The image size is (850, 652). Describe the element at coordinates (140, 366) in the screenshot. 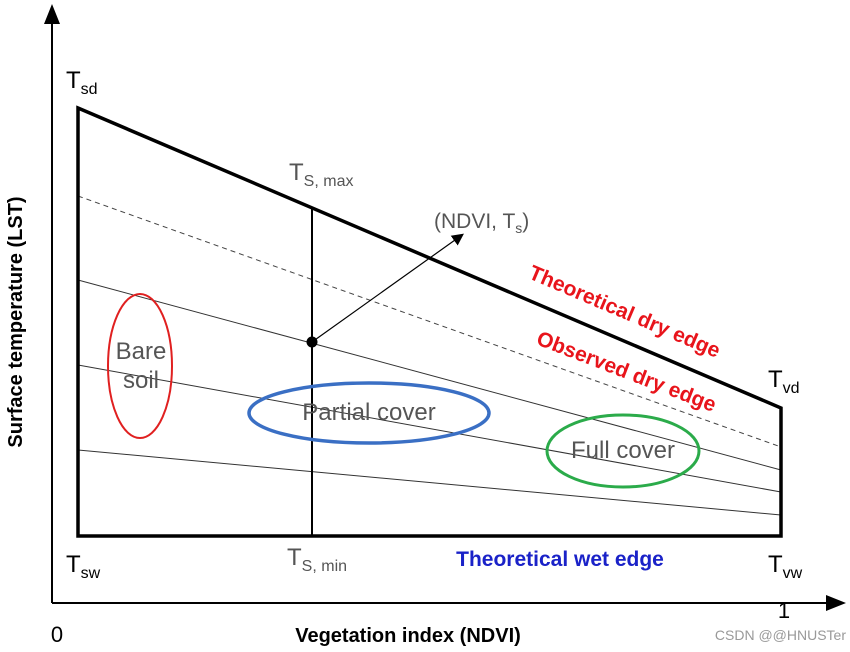

I see `bare-soil-ellipse` at that location.